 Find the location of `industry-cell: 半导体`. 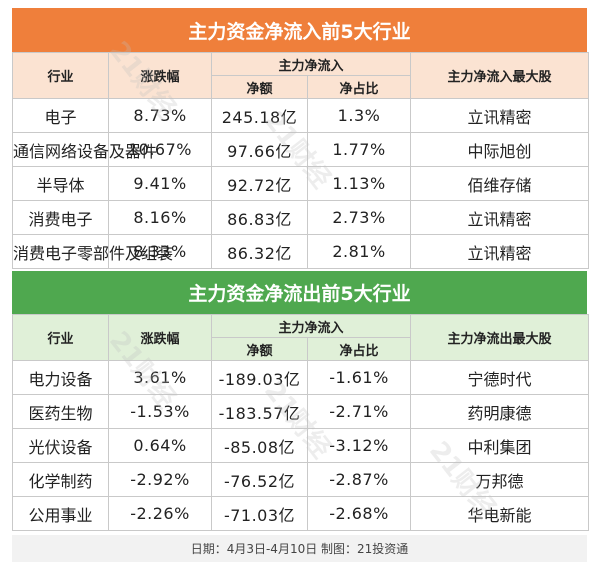

industry-cell: 半导体 is located at coordinates (60, 183).